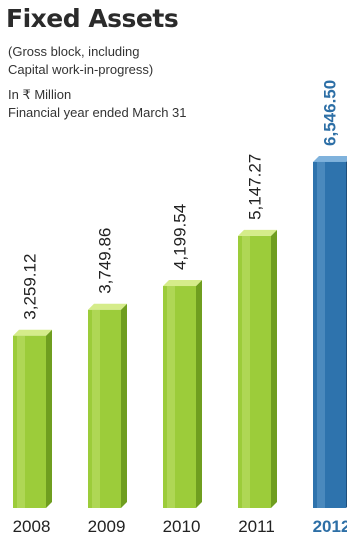  I want to click on value-label-2010: 4,199.54, so click(180, 237).